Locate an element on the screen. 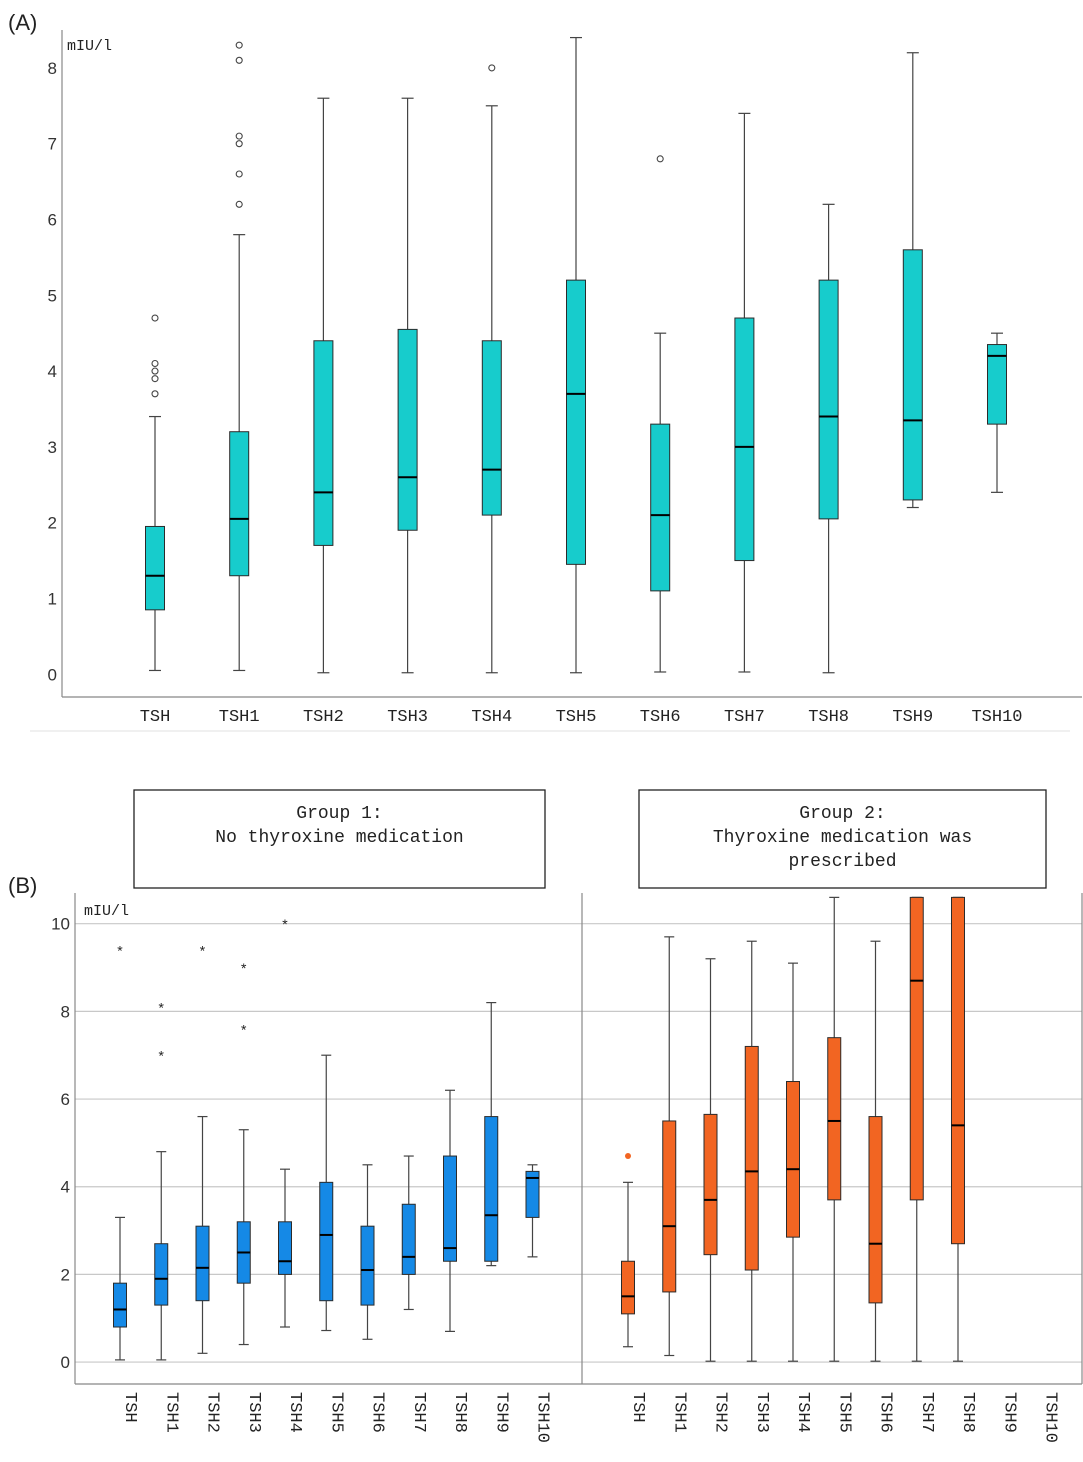 The width and height of the screenshot is (1083, 1462). y-tick-label: 5 is located at coordinates (52, 295).